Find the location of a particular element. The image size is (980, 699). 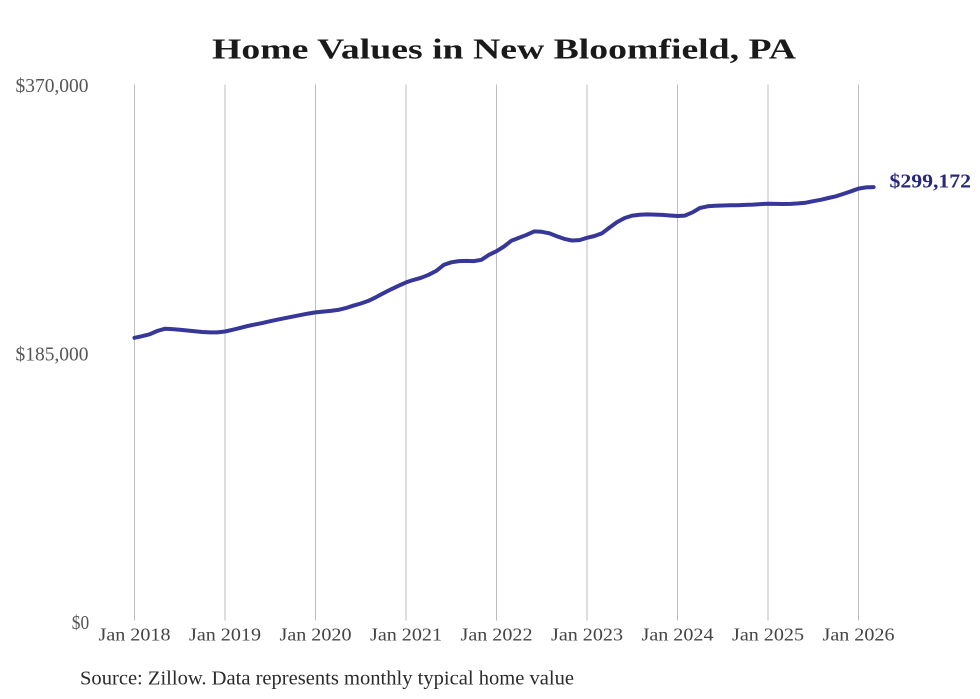

svg-text: $0 is located at coordinates (80, 623).